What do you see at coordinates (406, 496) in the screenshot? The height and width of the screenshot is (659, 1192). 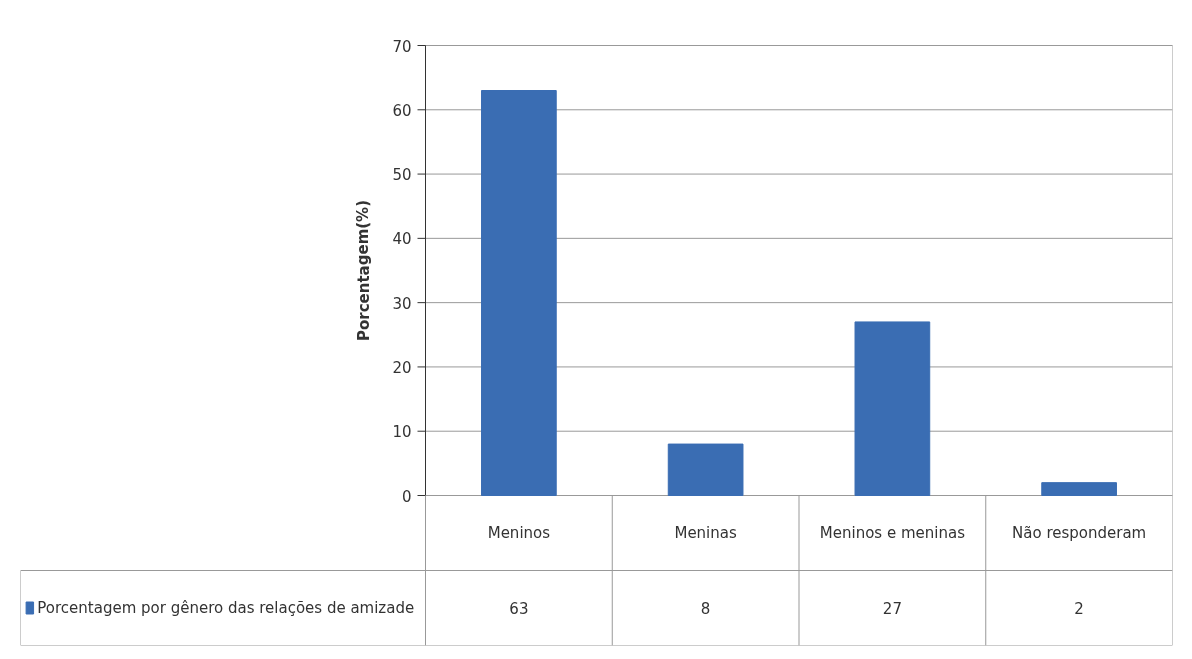 I see `y-tick-label: 0` at bounding box center [406, 496].